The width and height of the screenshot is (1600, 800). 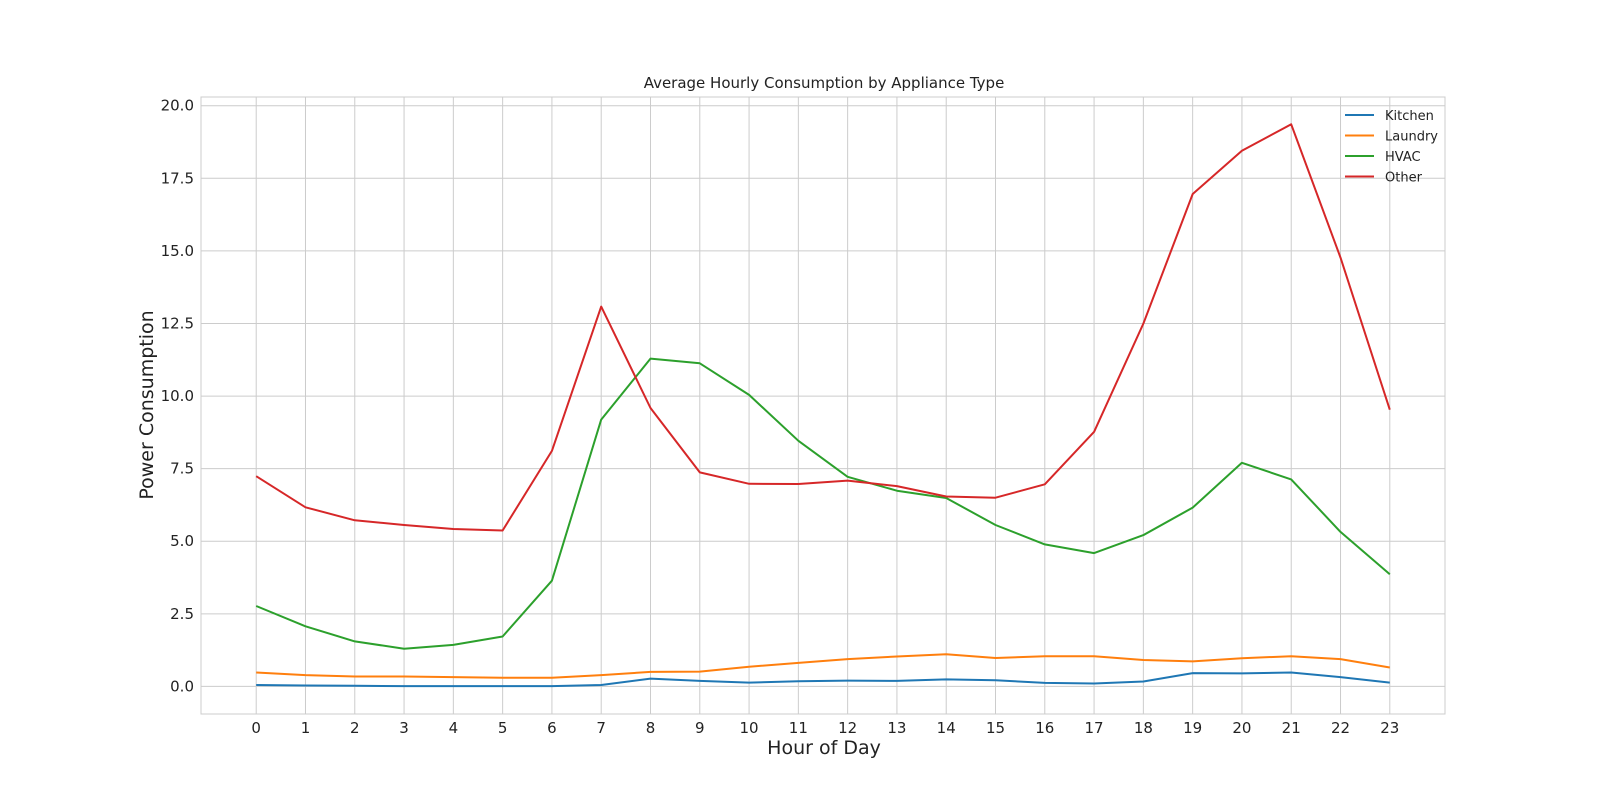 What do you see at coordinates (823, 666) in the screenshot?
I see `series-line-laundry` at bounding box center [823, 666].